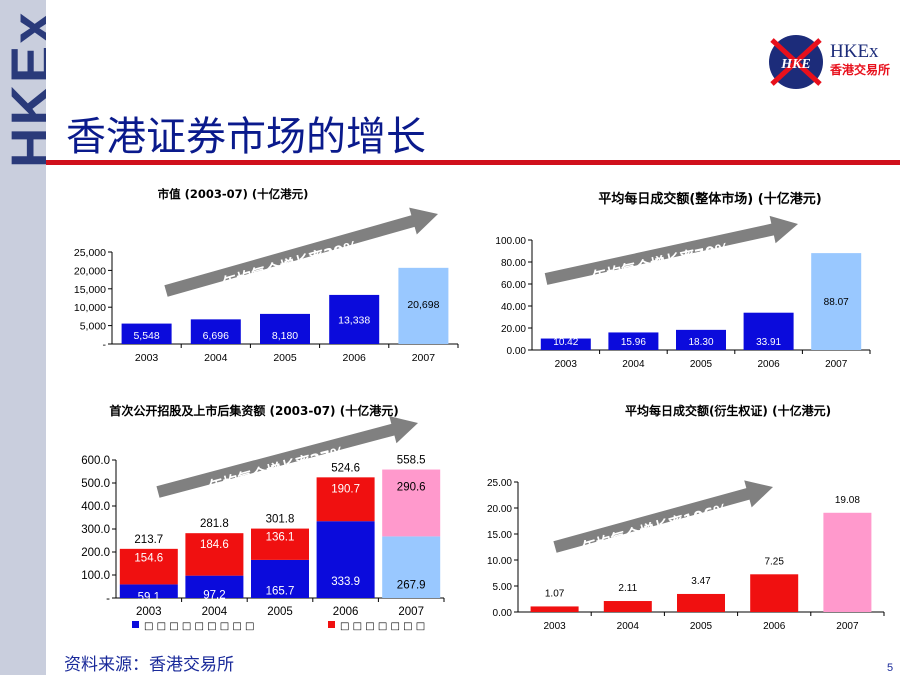 The width and height of the screenshot is (900, 675). What do you see at coordinates (216, 336) in the screenshot?
I see `data-label: 6,696` at bounding box center [216, 336].